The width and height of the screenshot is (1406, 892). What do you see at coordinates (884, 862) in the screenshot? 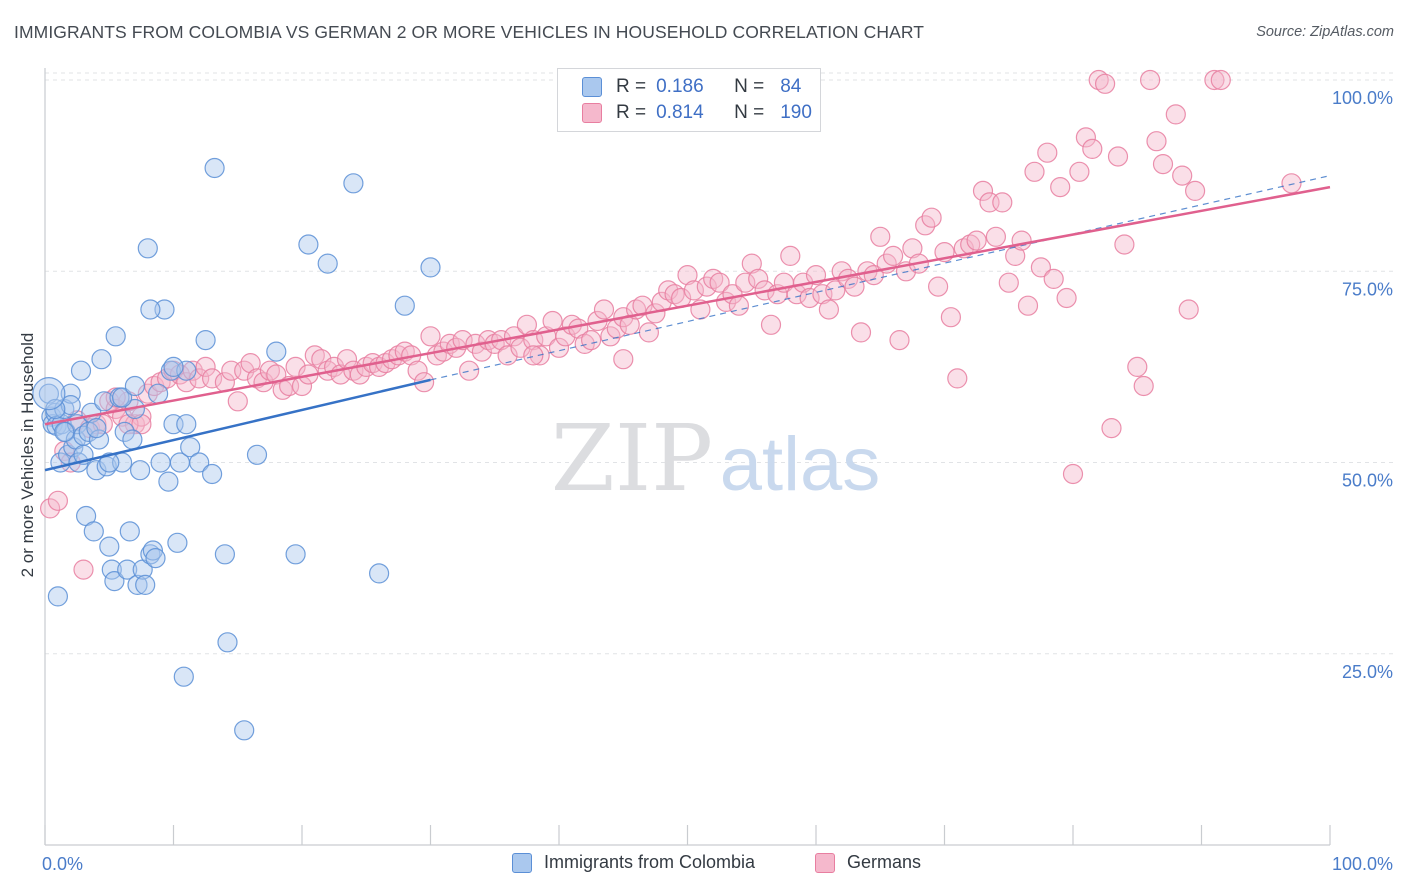
I see `legend-item-label: Germans` at bounding box center [884, 862].